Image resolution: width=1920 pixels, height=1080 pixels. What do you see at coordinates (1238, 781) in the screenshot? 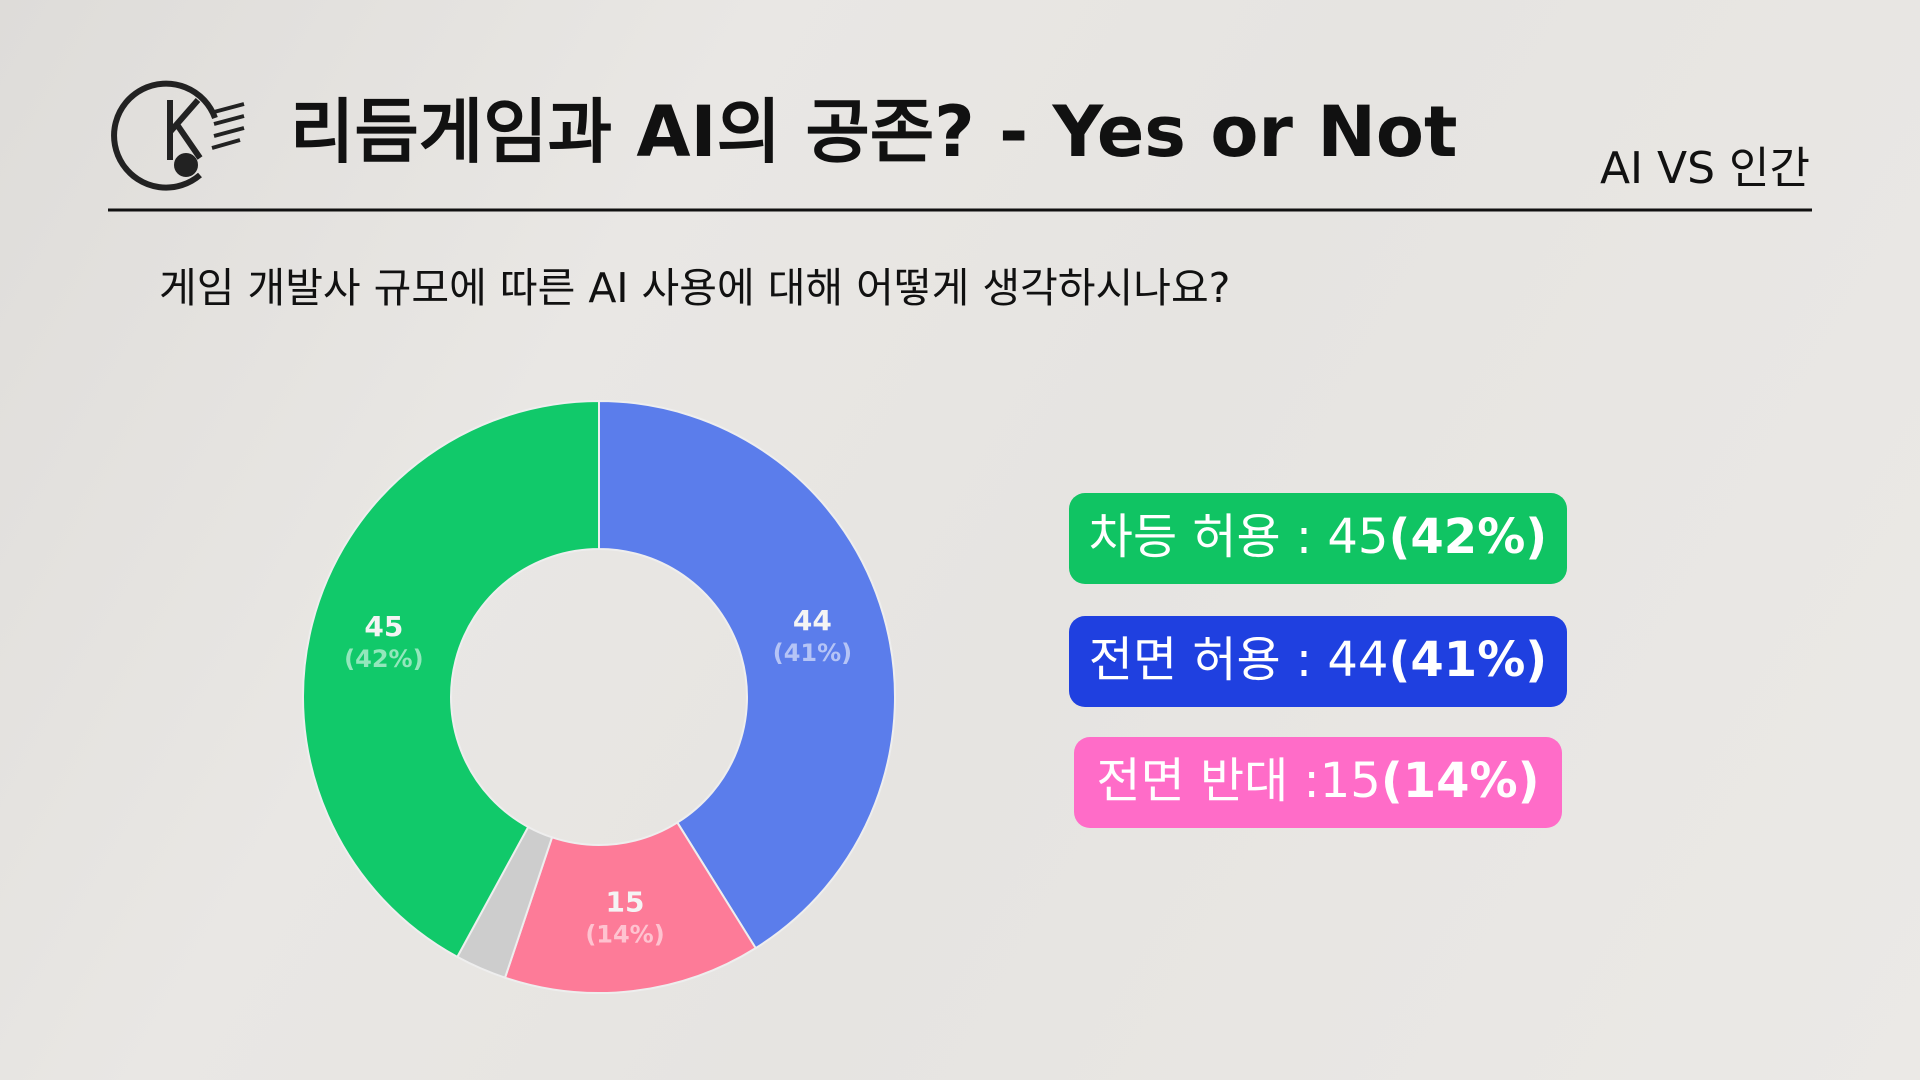
I see `legend-label: 전면 반대 :15` at bounding box center [1238, 781].